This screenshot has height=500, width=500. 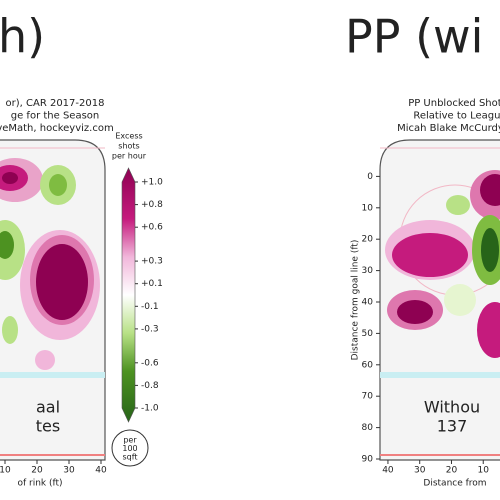 I want to click on subtitle: or), CAR 2017-2018, so click(x=55, y=103).